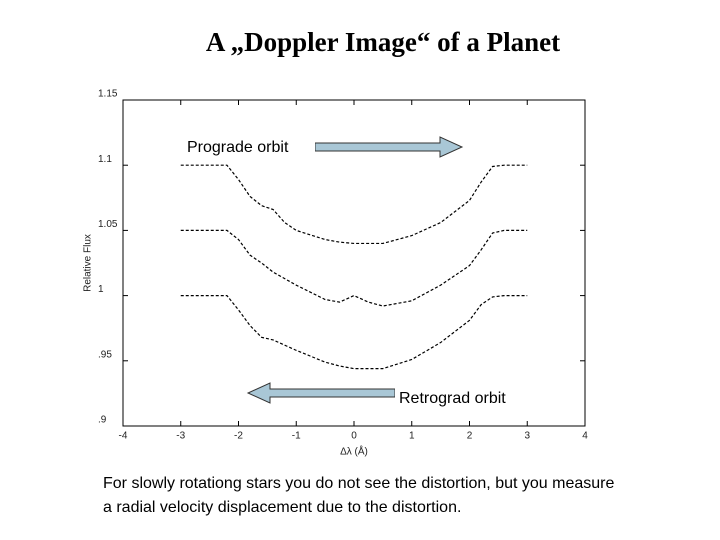  Describe the element at coordinates (102, 420) in the screenshot. I see `y-tick-label: .9` at that location.